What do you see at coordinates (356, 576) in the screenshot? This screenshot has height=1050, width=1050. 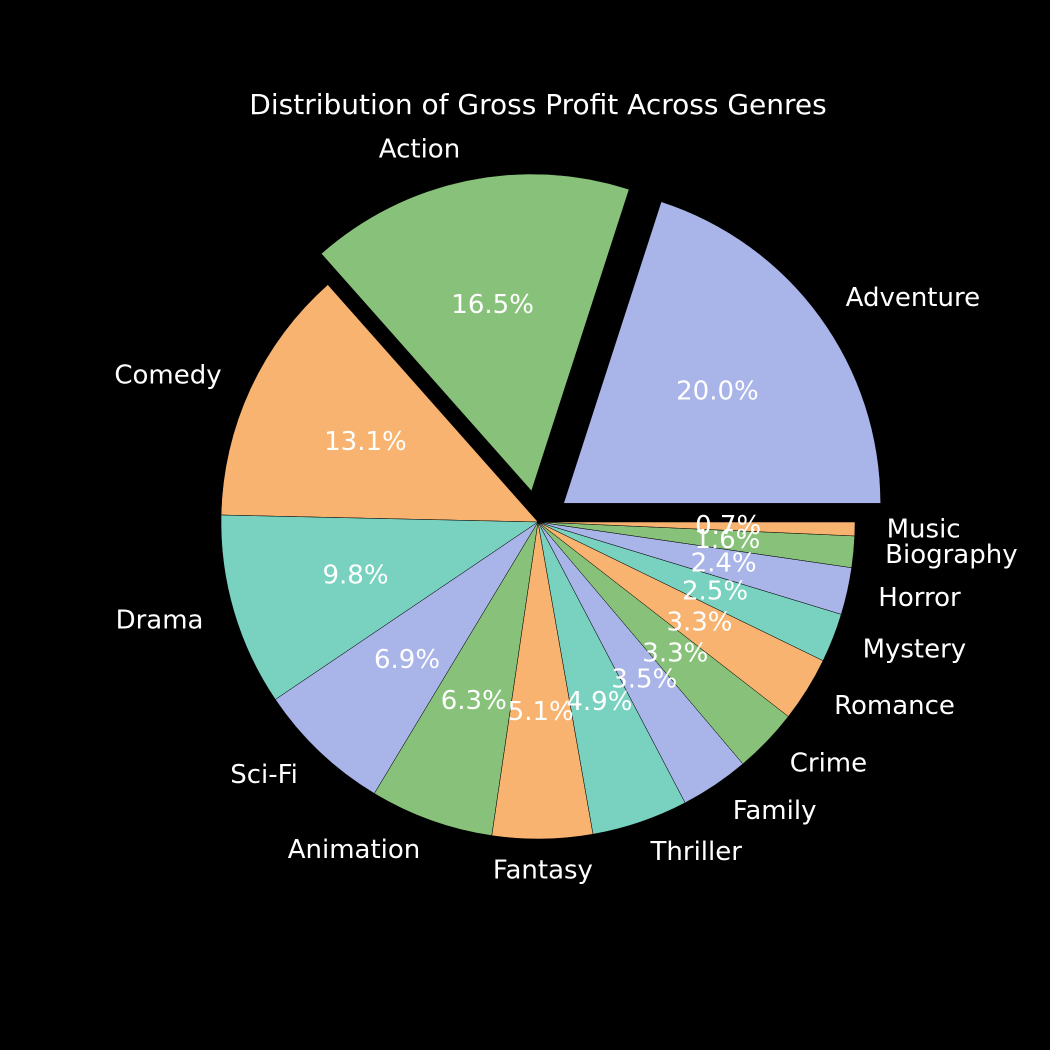 I see `percent-drama: 9.8%` at bounding box center [356, 576].